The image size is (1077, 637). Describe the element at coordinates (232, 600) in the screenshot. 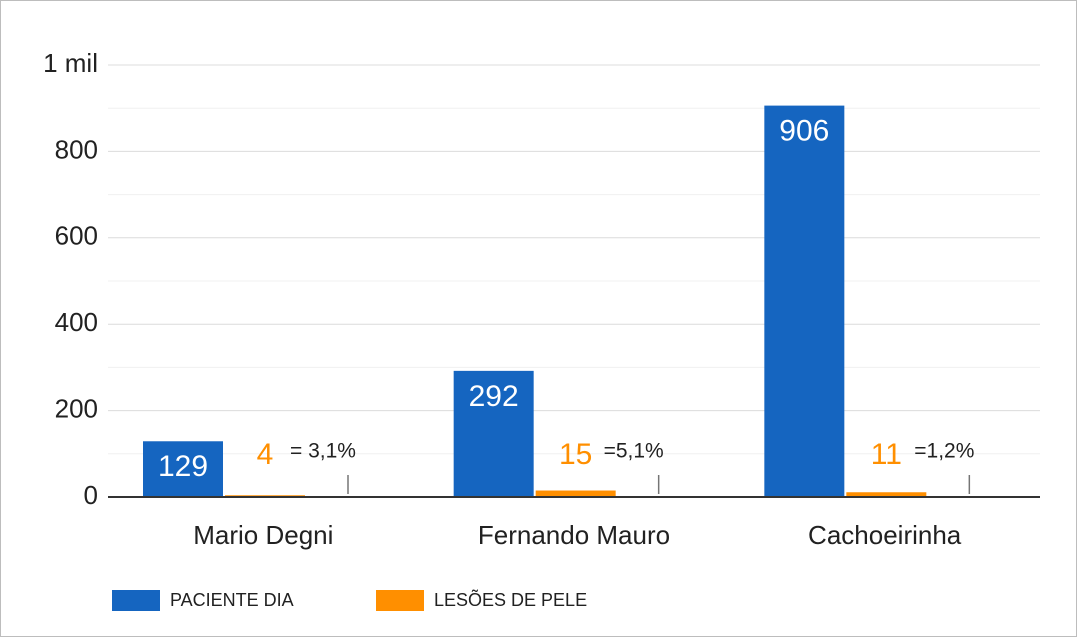

I see `legend-label: PACIENTE DIA` at that location.